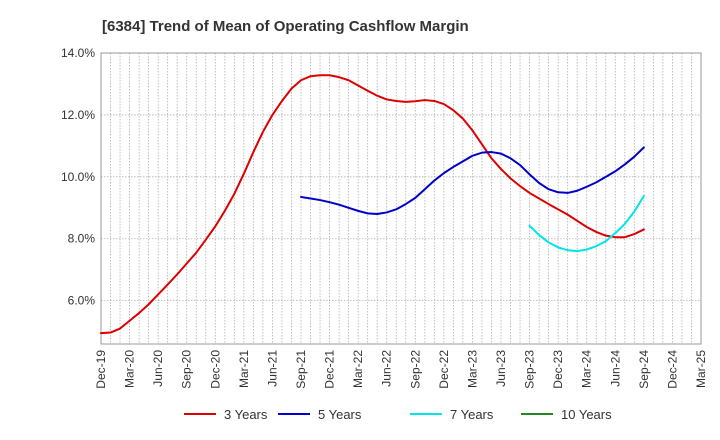 This screenshot has width=720, height=440. I want to click on legend-label-10-years: 10 Years, so click(586, 414).